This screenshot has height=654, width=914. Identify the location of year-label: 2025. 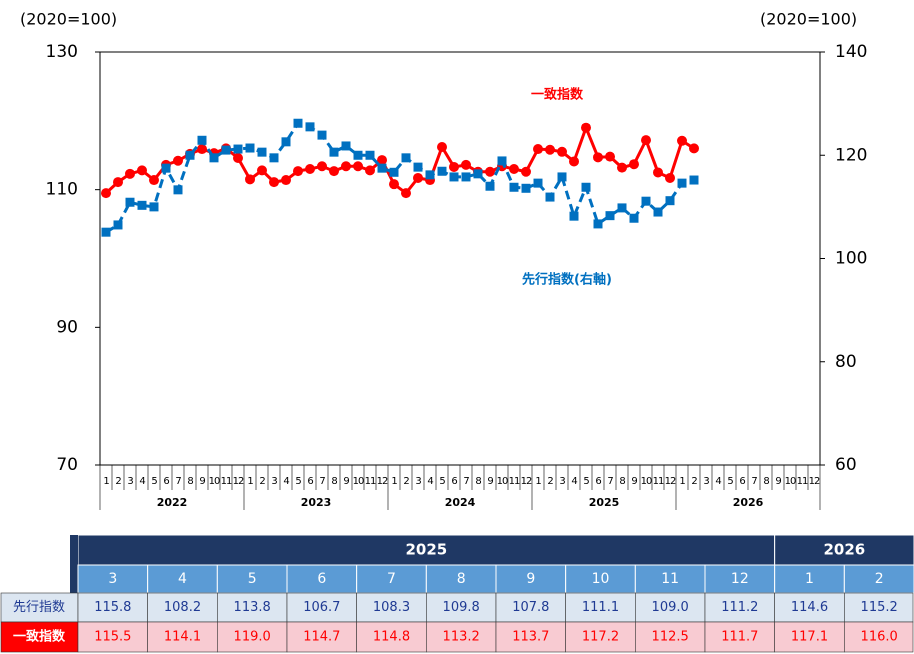
(604, 502).